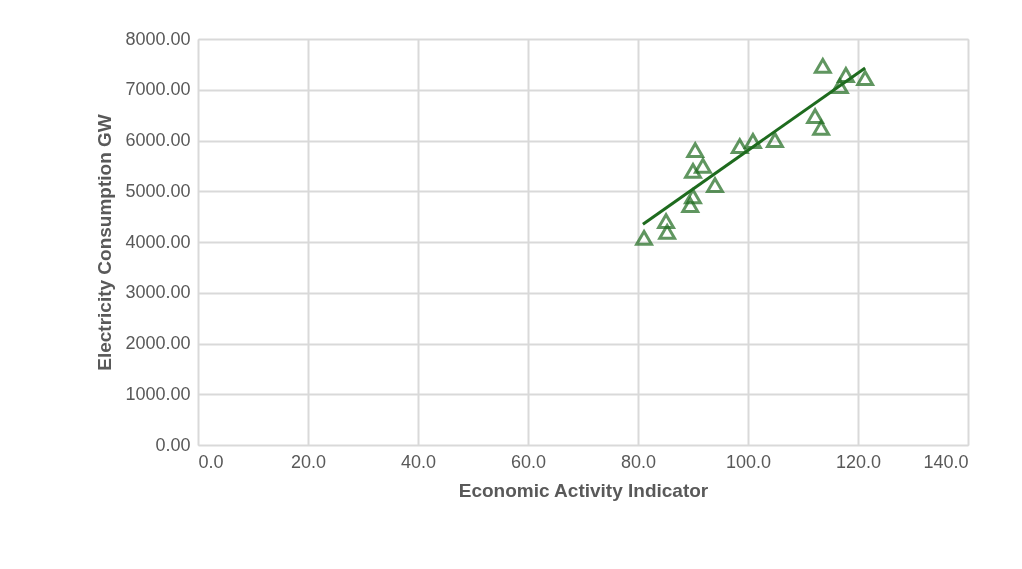 The height and width of the screenshot is (569, 1022). Describe the element at coordinates (418, 461) in the screenshot. I see `x-tick-label: 40.0` at that location.